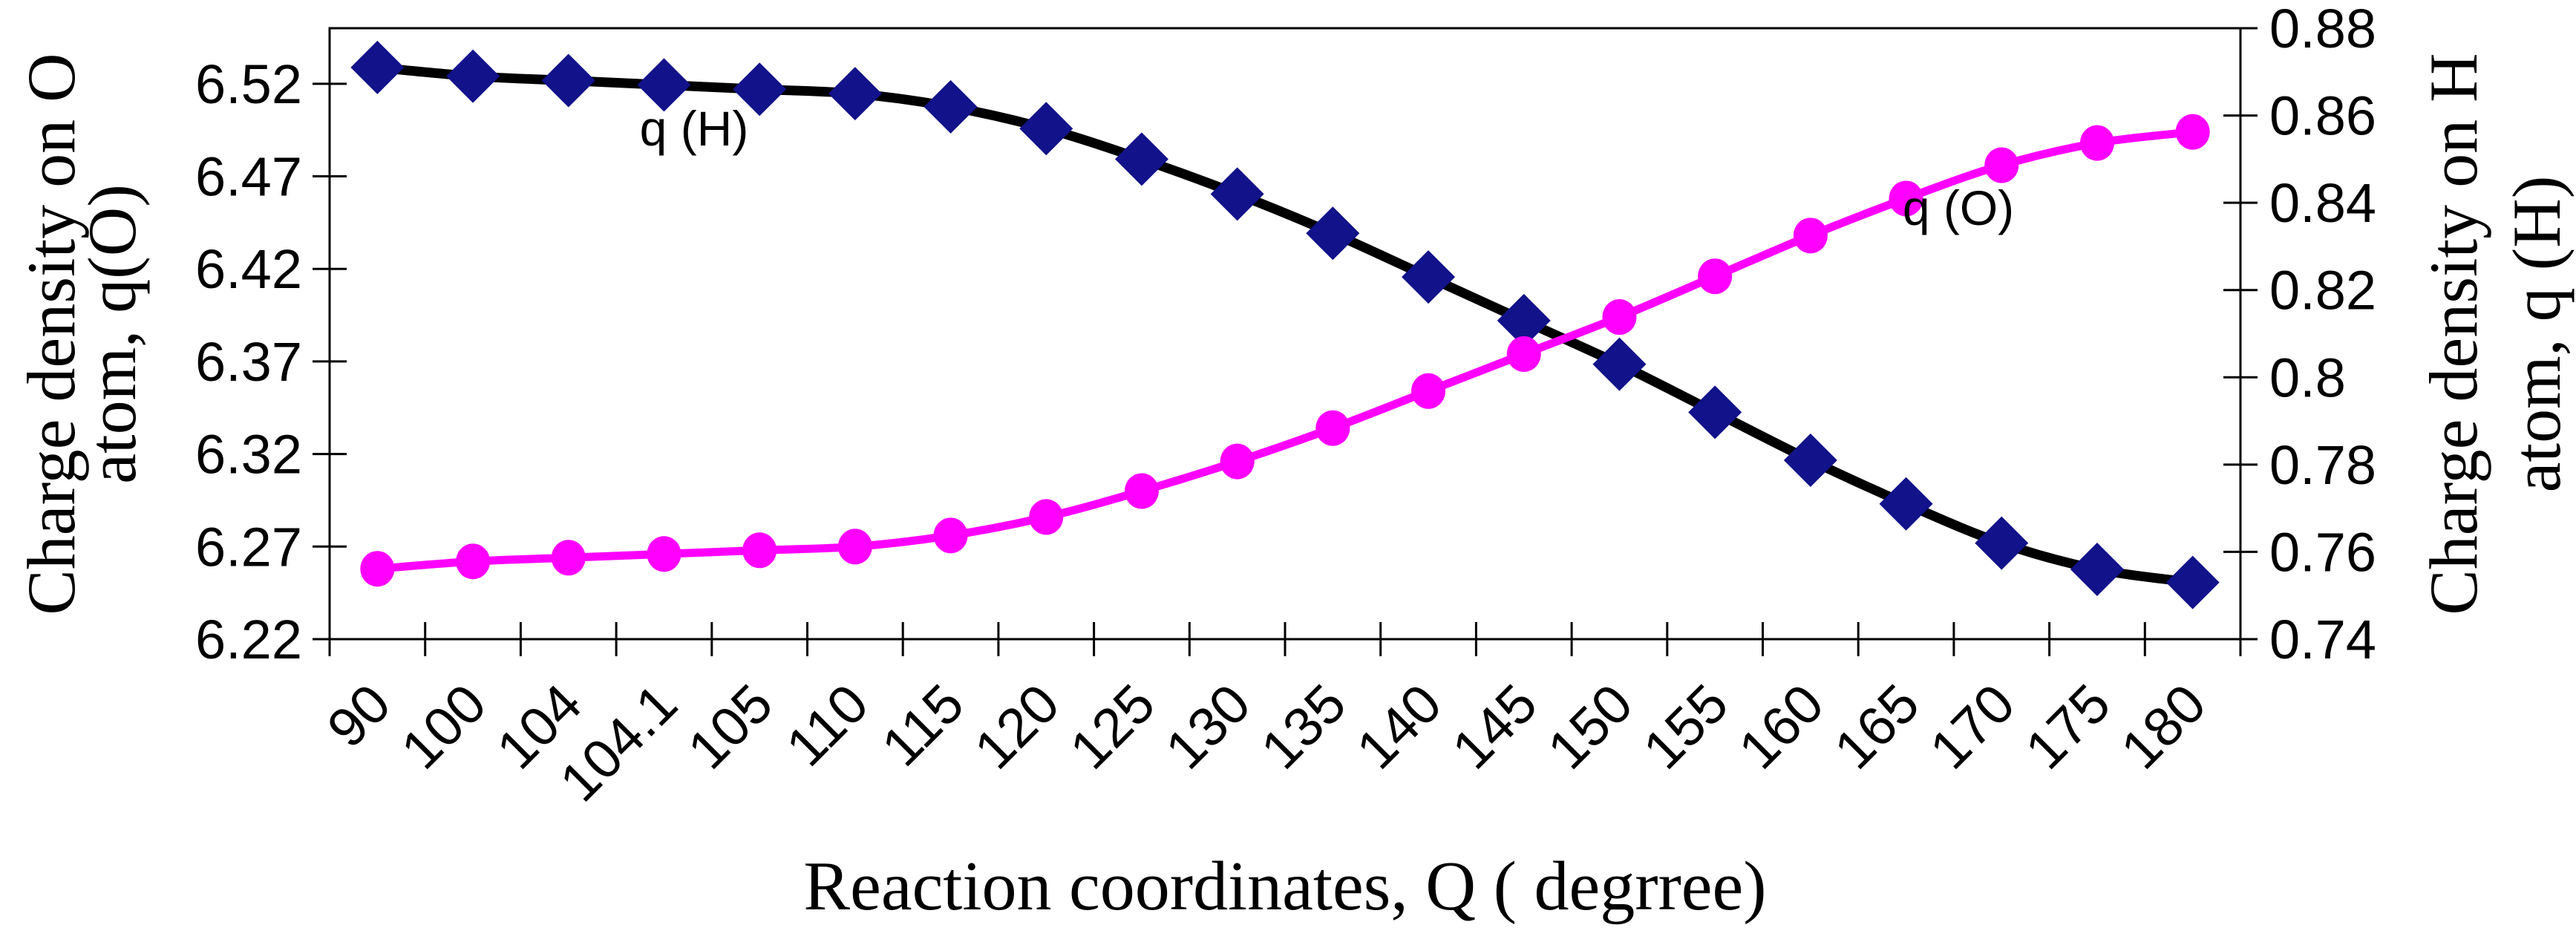 This screenshot has height=945, width=2576. What do you see at coordinates (1958, 208) in the screenshot?
I see `series-label-qO: q (O)` at bounding box center [1958, 208].